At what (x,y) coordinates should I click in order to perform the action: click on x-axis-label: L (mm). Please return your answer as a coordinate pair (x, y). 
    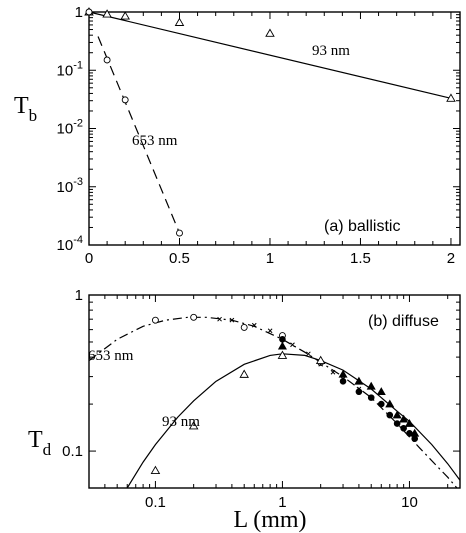
    Looking at the image, I should click on (269, 520).